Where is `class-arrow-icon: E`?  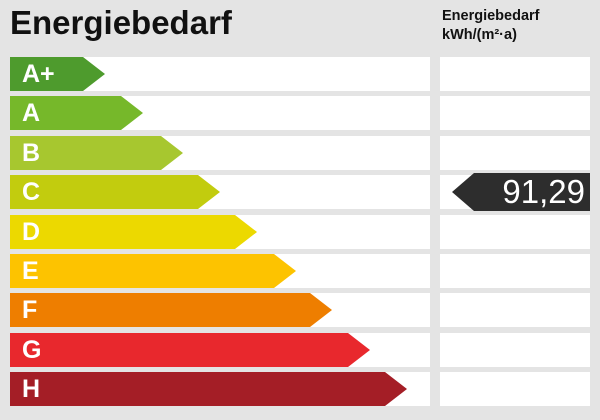
class-arrow-icon: E is located at coordinates (153, 271).